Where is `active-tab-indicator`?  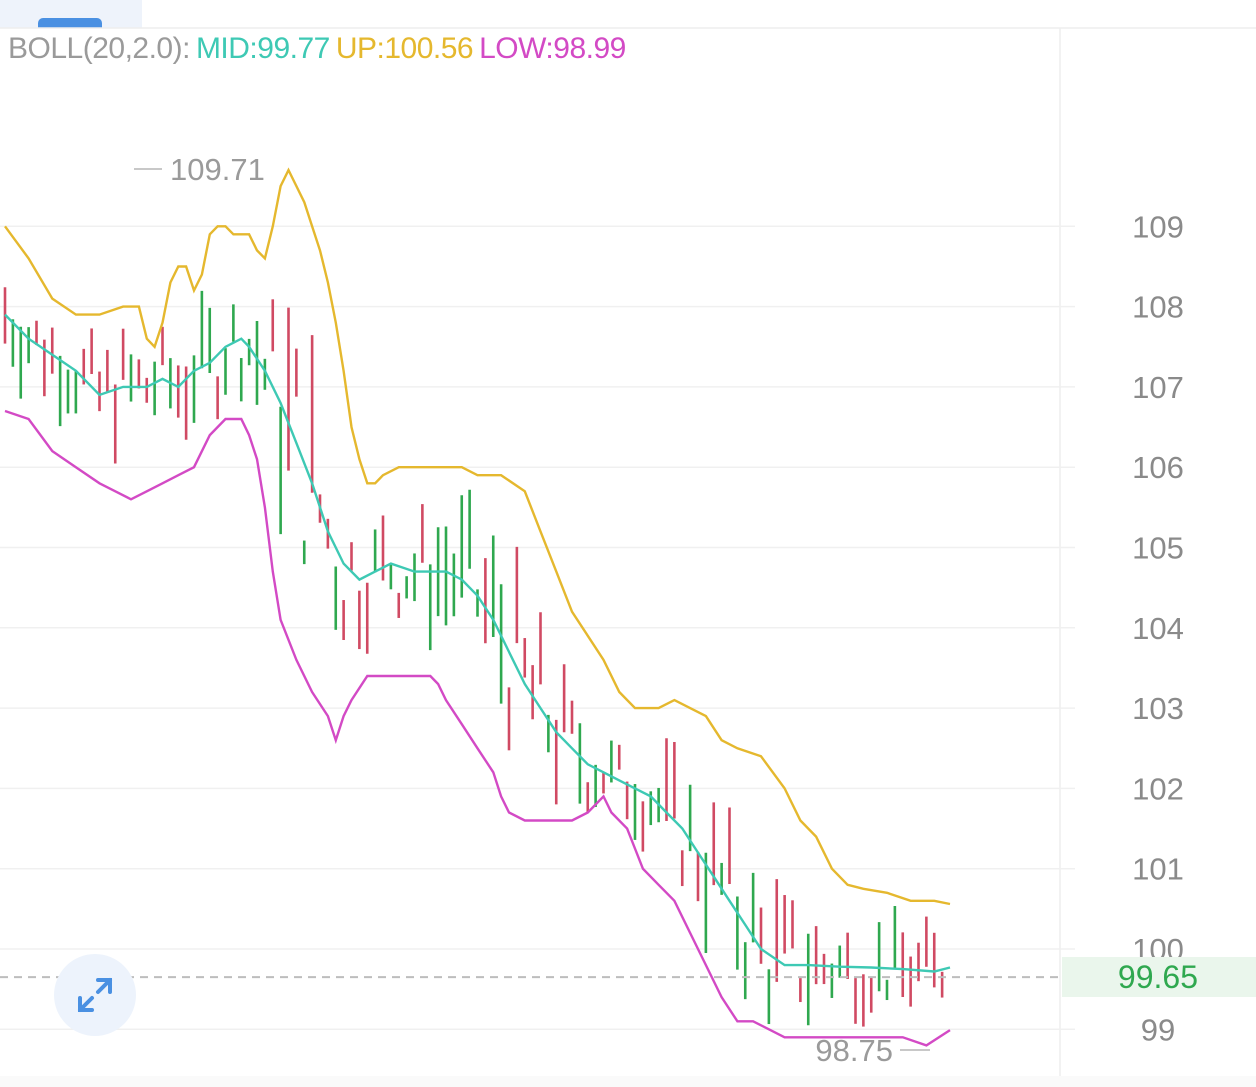
active-tab-indicator is located at coordinates (70, 23).